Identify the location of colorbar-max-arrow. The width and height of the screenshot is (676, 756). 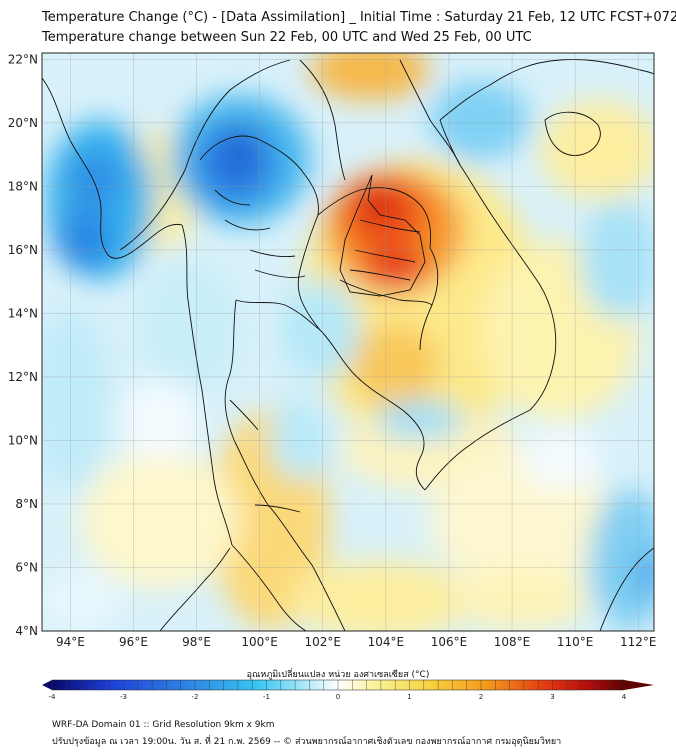
(639, 685).